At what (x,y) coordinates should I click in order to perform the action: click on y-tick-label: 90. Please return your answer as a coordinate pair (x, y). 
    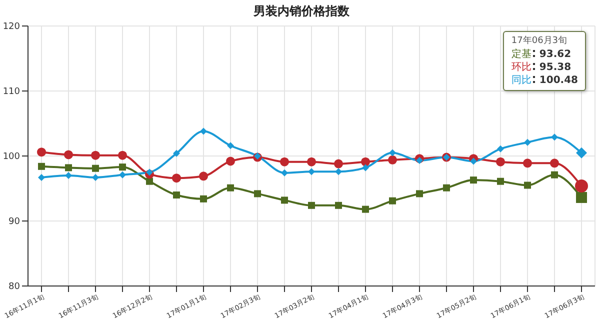
    Looking at the image, I should click on (14, 222).